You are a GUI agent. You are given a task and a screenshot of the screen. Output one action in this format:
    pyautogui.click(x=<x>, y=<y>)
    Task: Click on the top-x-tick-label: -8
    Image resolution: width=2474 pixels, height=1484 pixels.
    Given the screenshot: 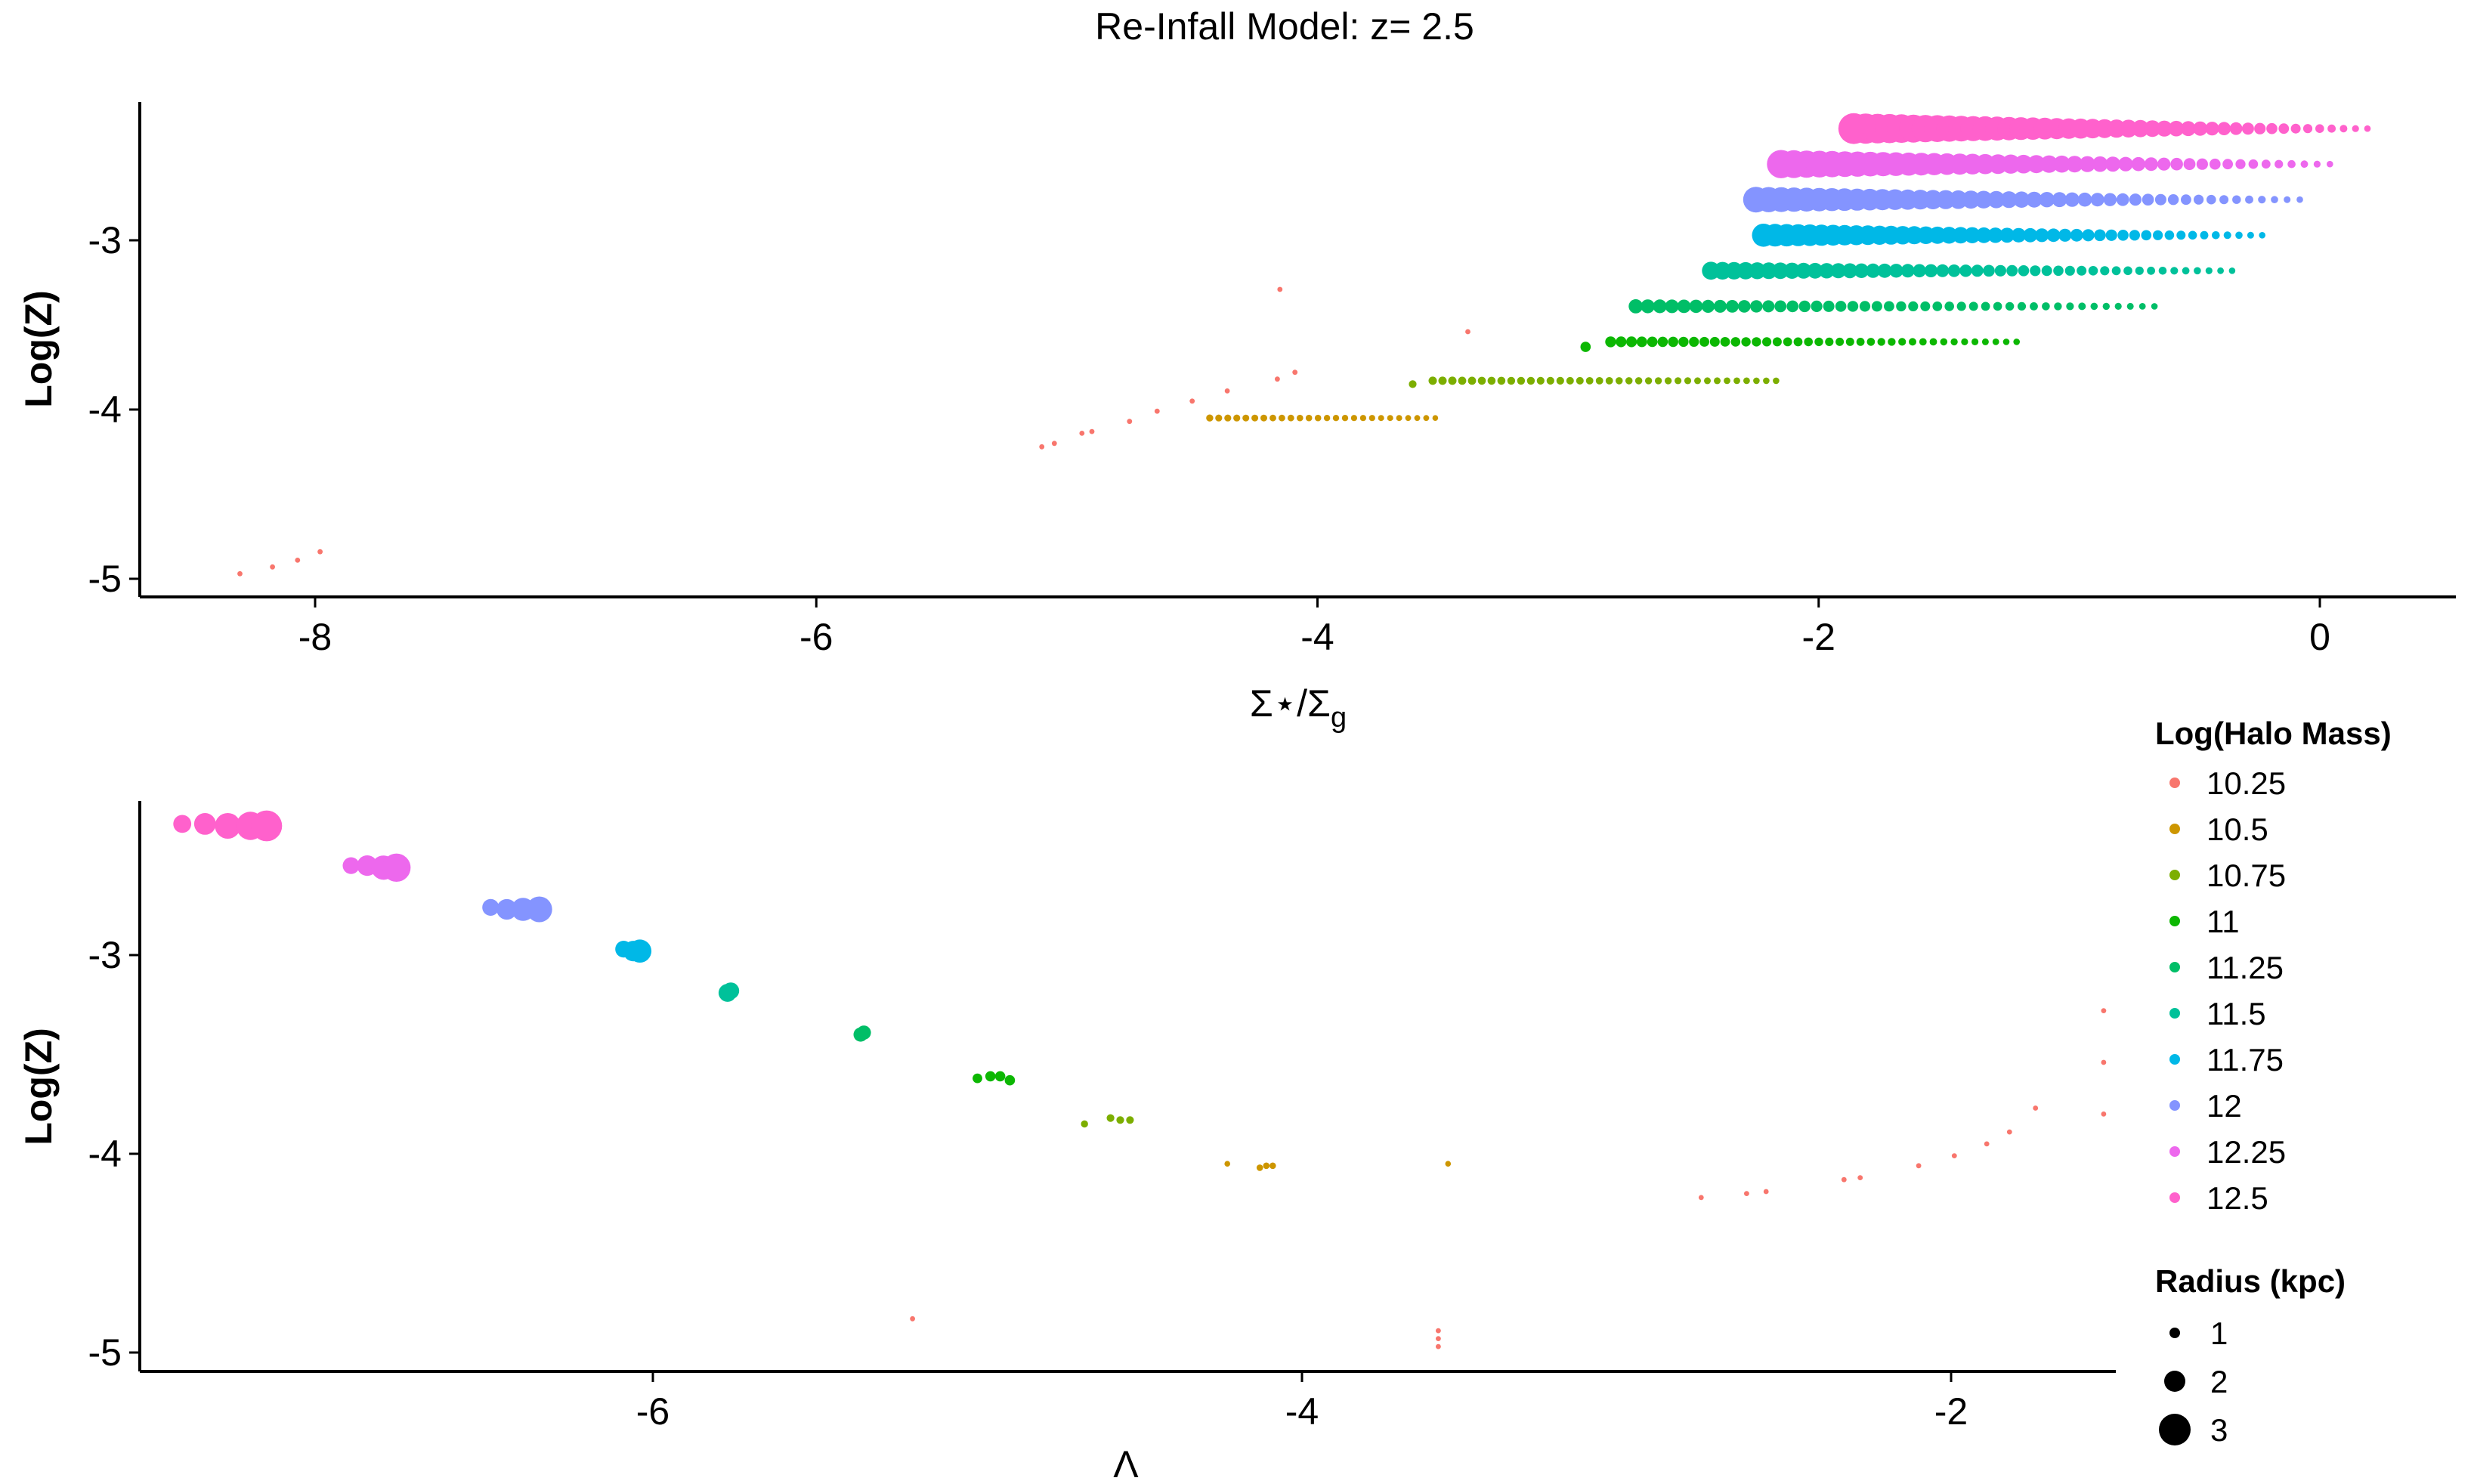 What is the action you would take?
    pyautogui.click(x=315, y=637)
    